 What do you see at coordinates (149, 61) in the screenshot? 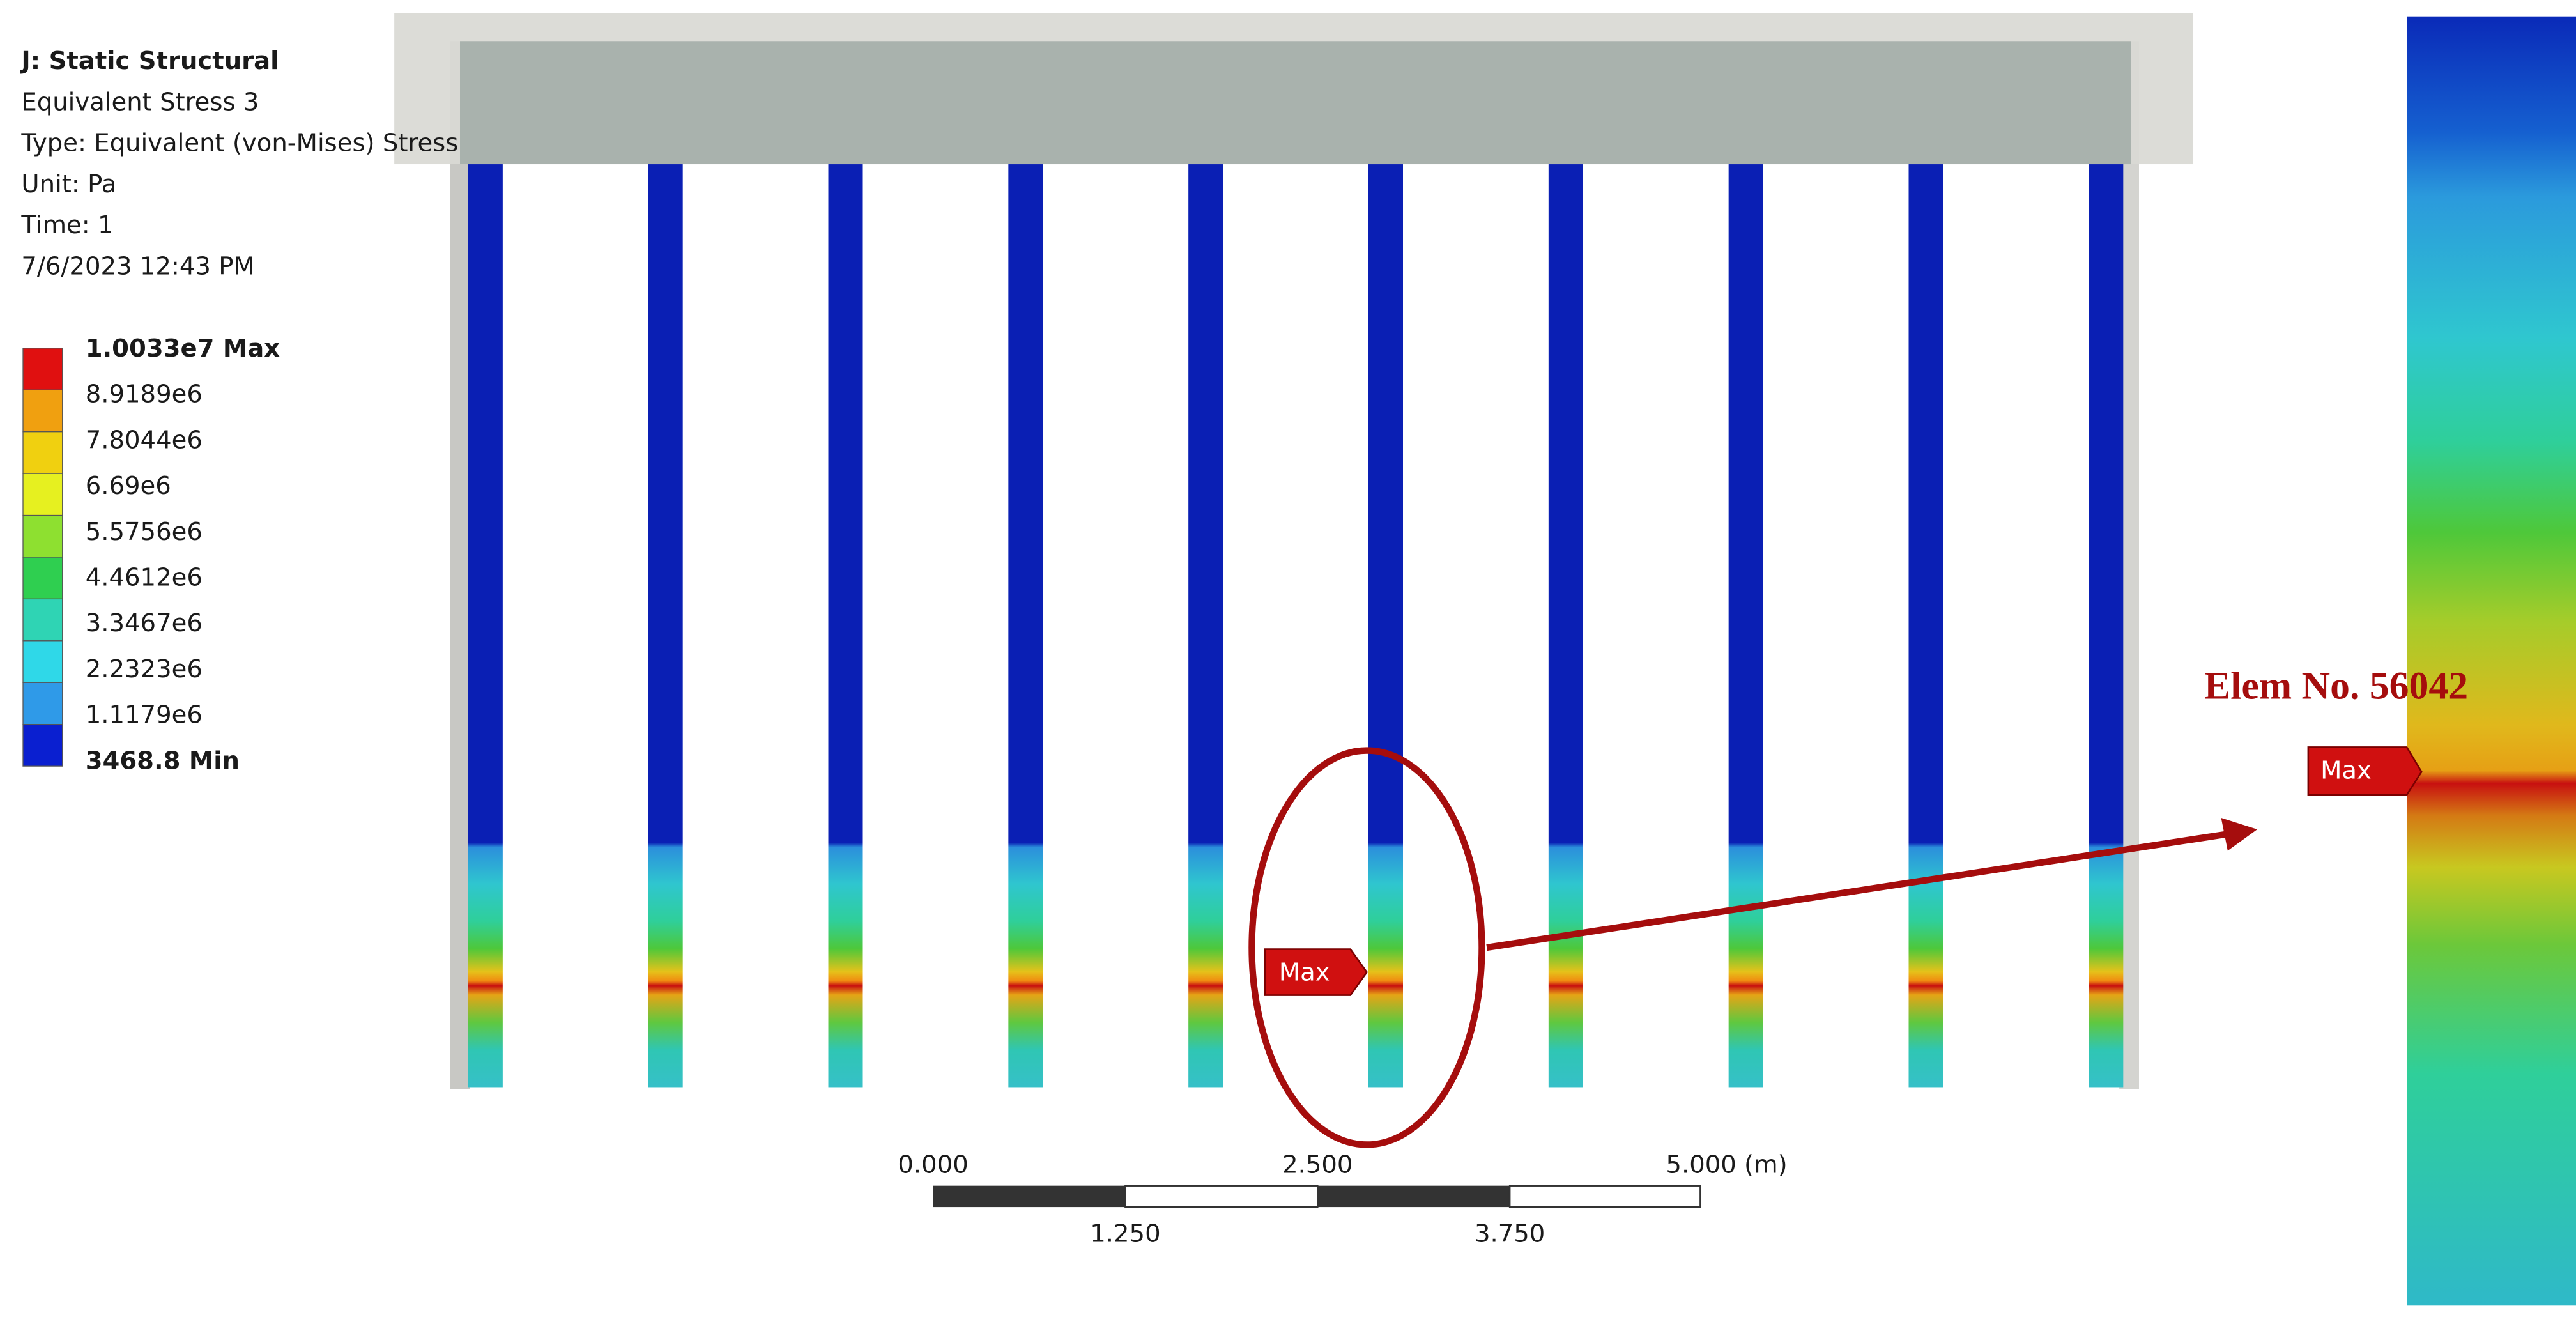
I see `header-title: J: Static Structural` at bounding box center [149, 61].